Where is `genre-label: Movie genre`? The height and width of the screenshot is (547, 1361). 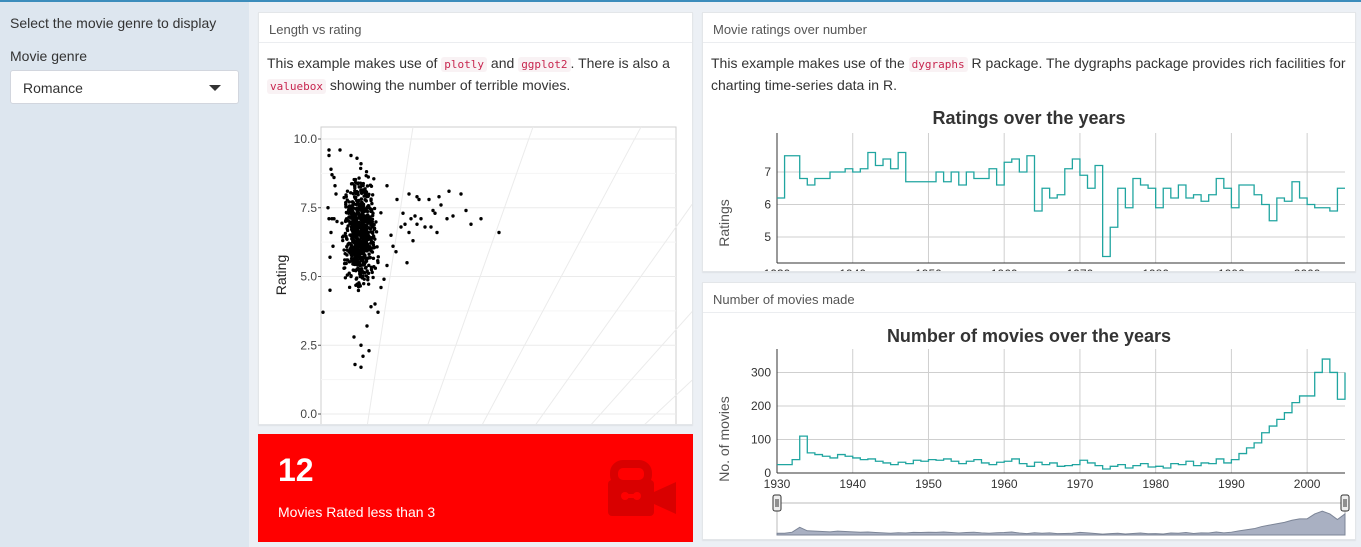
genre-label: Movie genre is located at coordinates (49, 56).